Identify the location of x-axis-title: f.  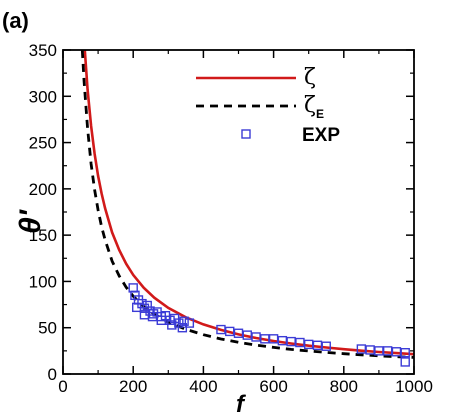
(241, 404).